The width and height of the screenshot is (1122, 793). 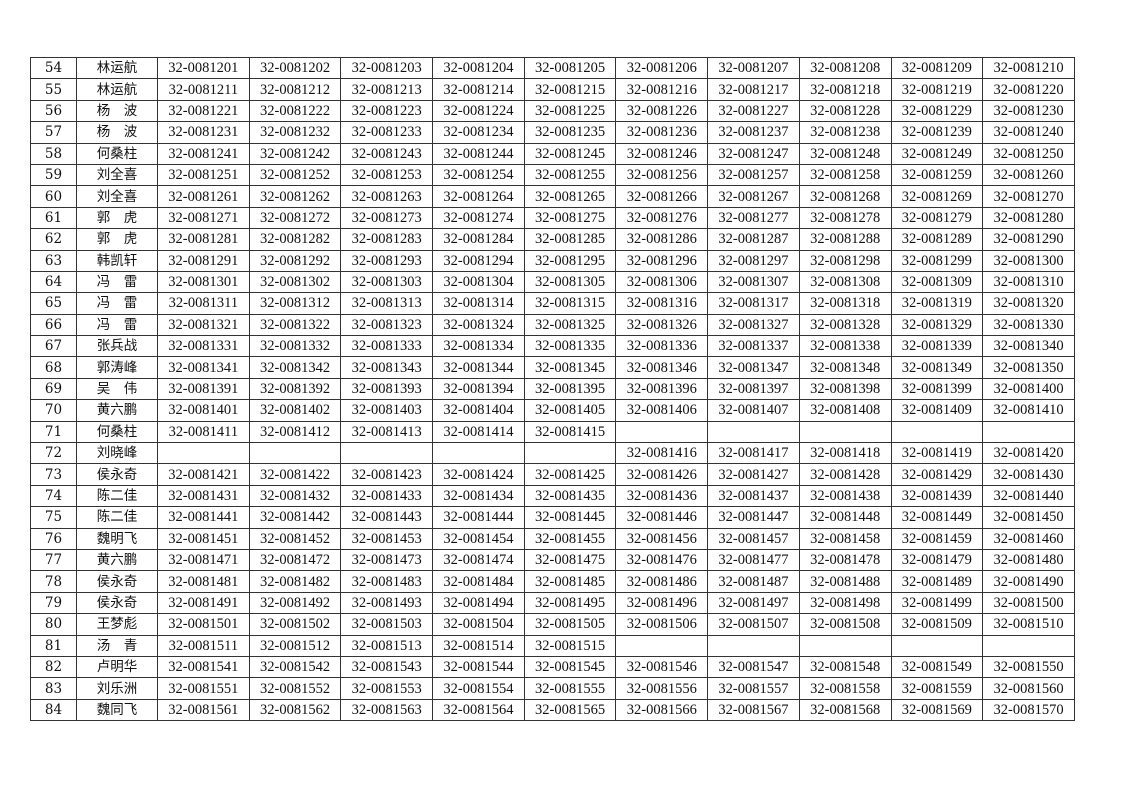 I want to click on code-cell: 32-0081493, so click(x=387, y=603).